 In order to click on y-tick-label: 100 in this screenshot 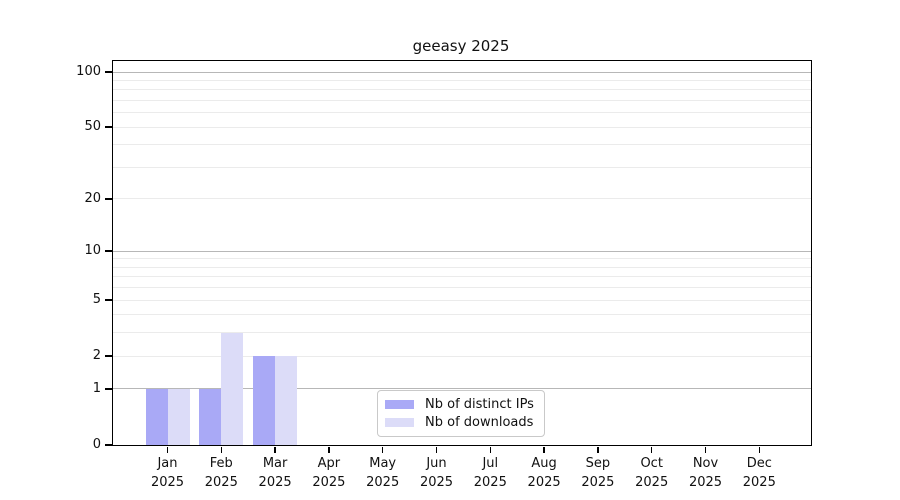, I will do `click(88, 71)`.